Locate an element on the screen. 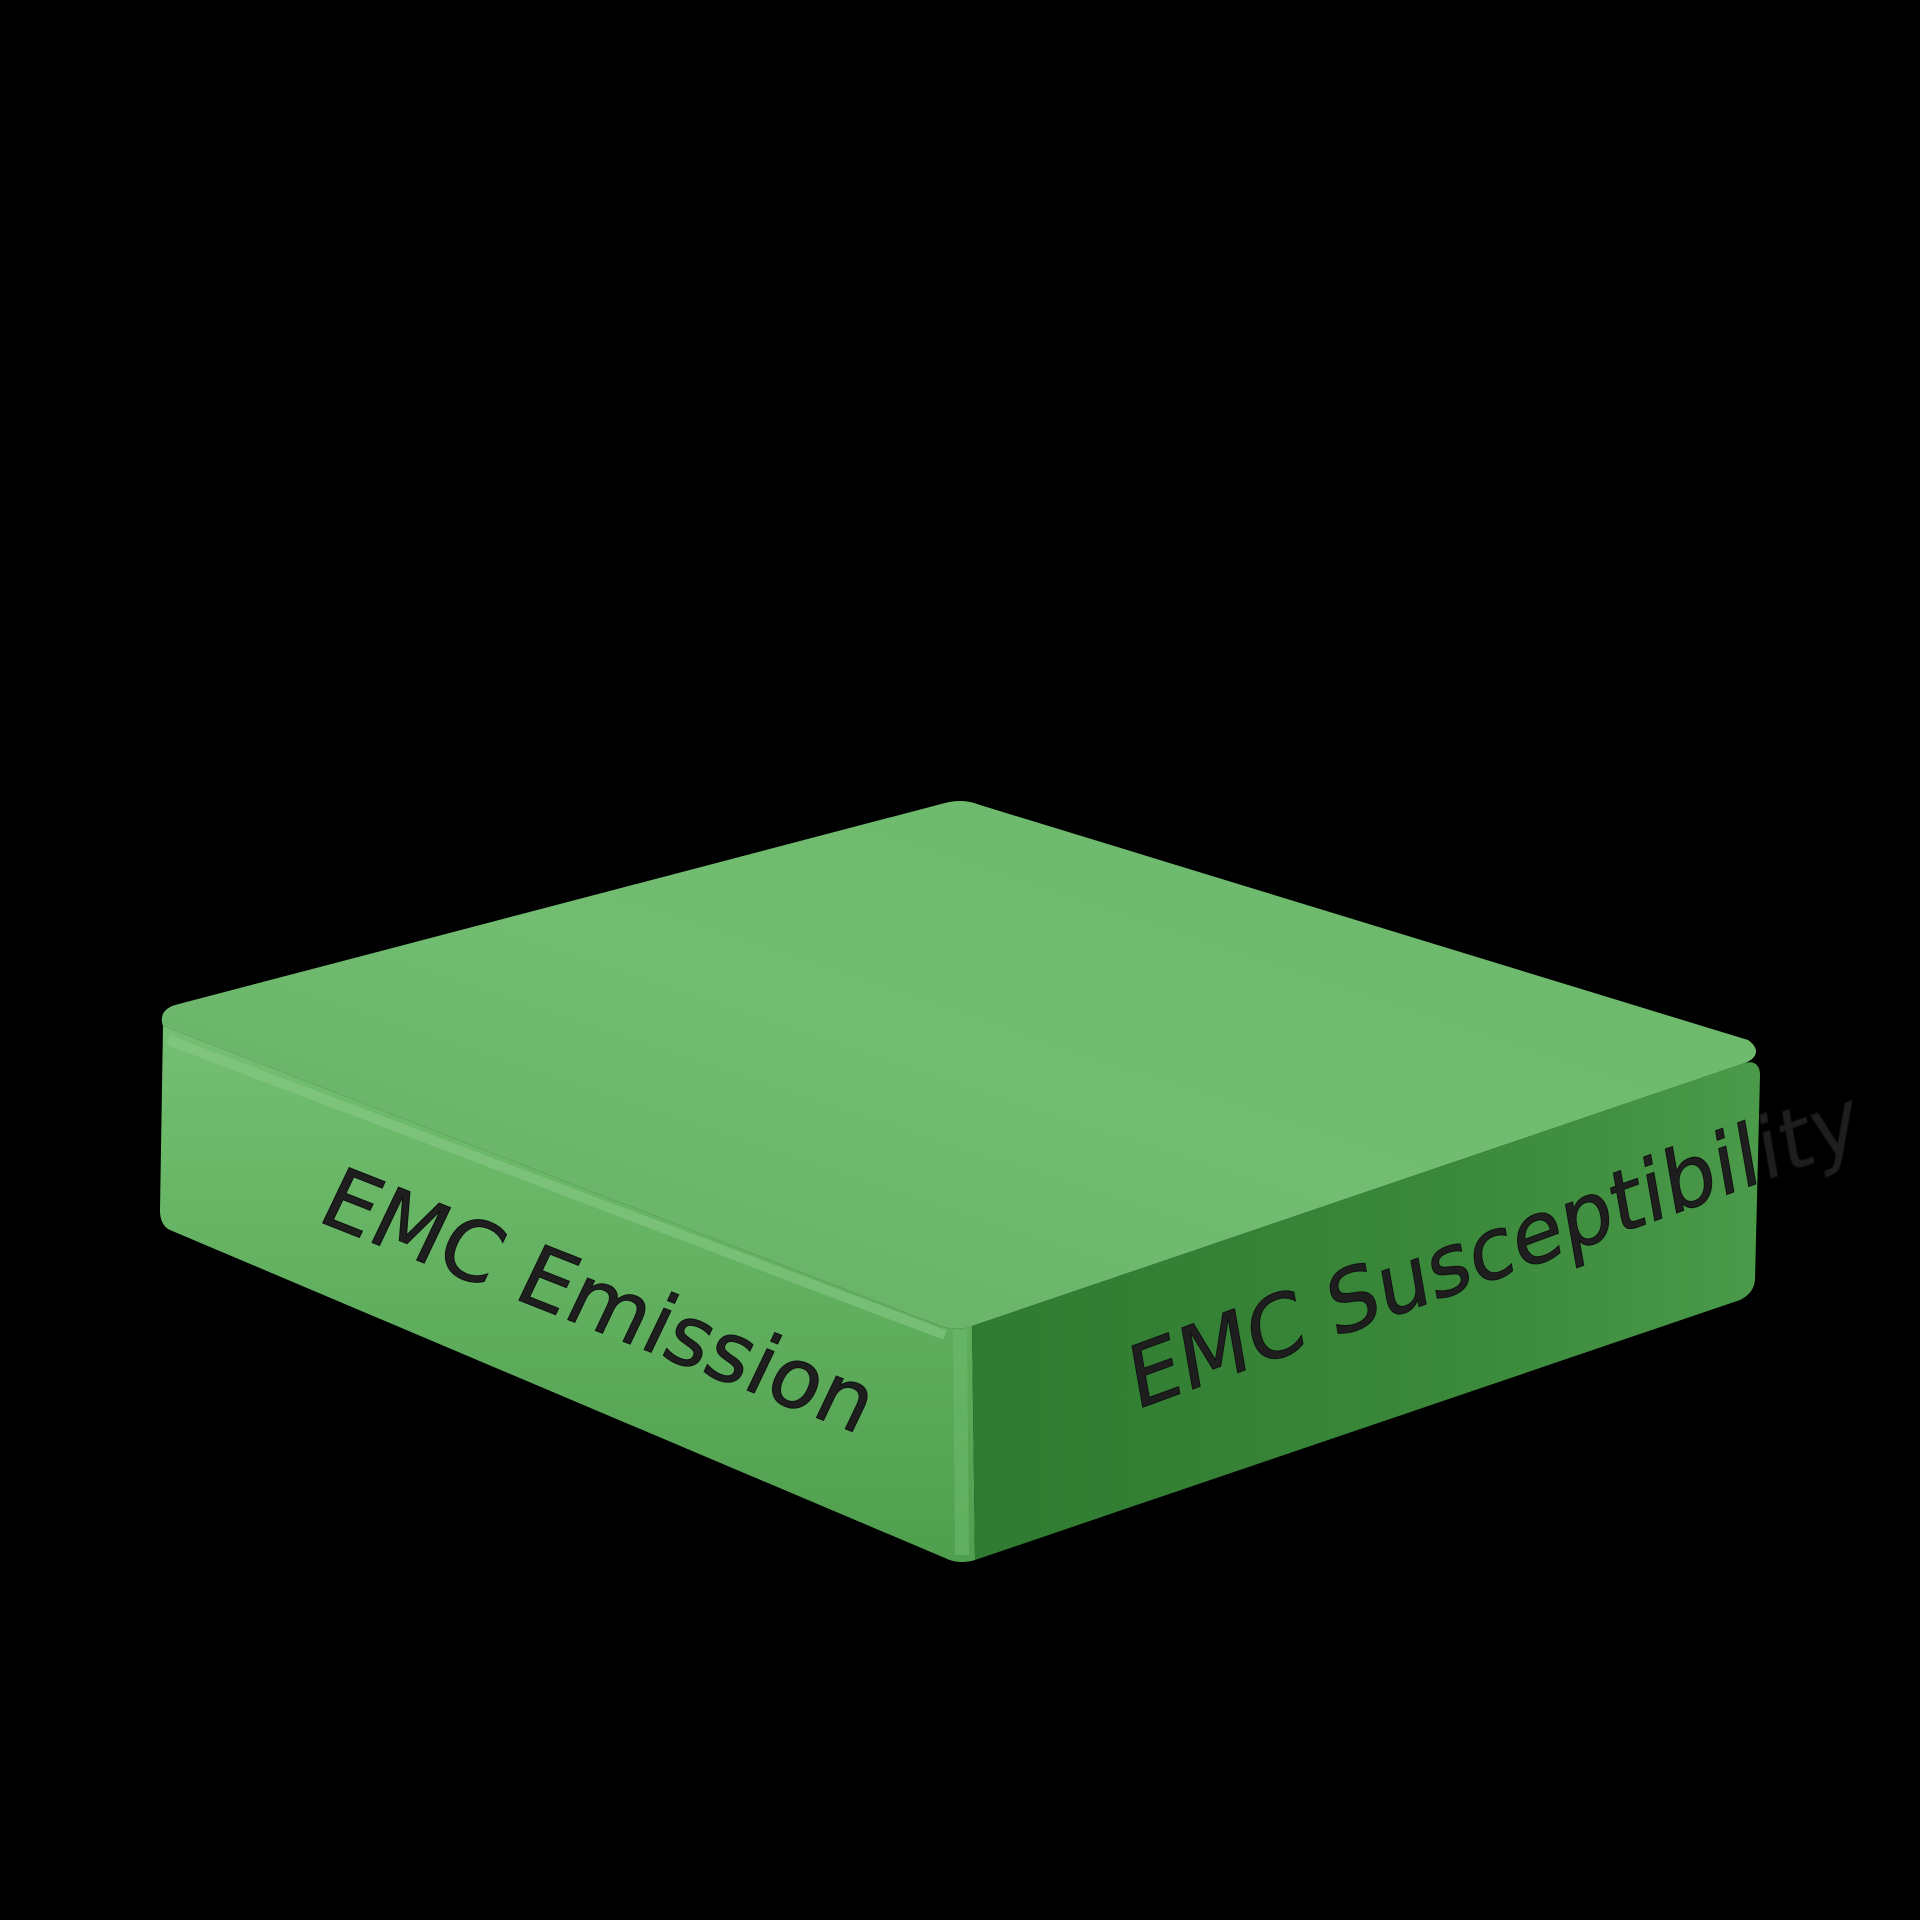 The height and width of the screenshot is (1920, 1920). box-side-face is located at coordinates (1366, 1311).